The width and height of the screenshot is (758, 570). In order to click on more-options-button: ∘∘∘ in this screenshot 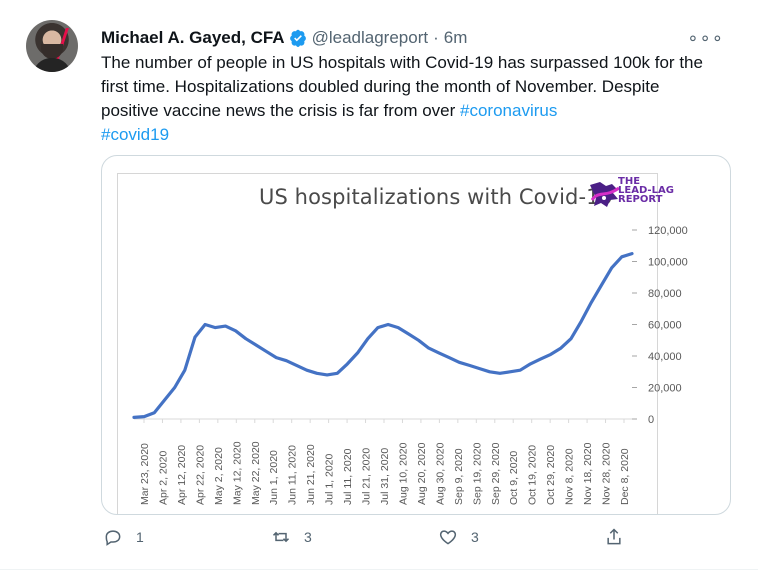, I will do `click(705, 38)`.